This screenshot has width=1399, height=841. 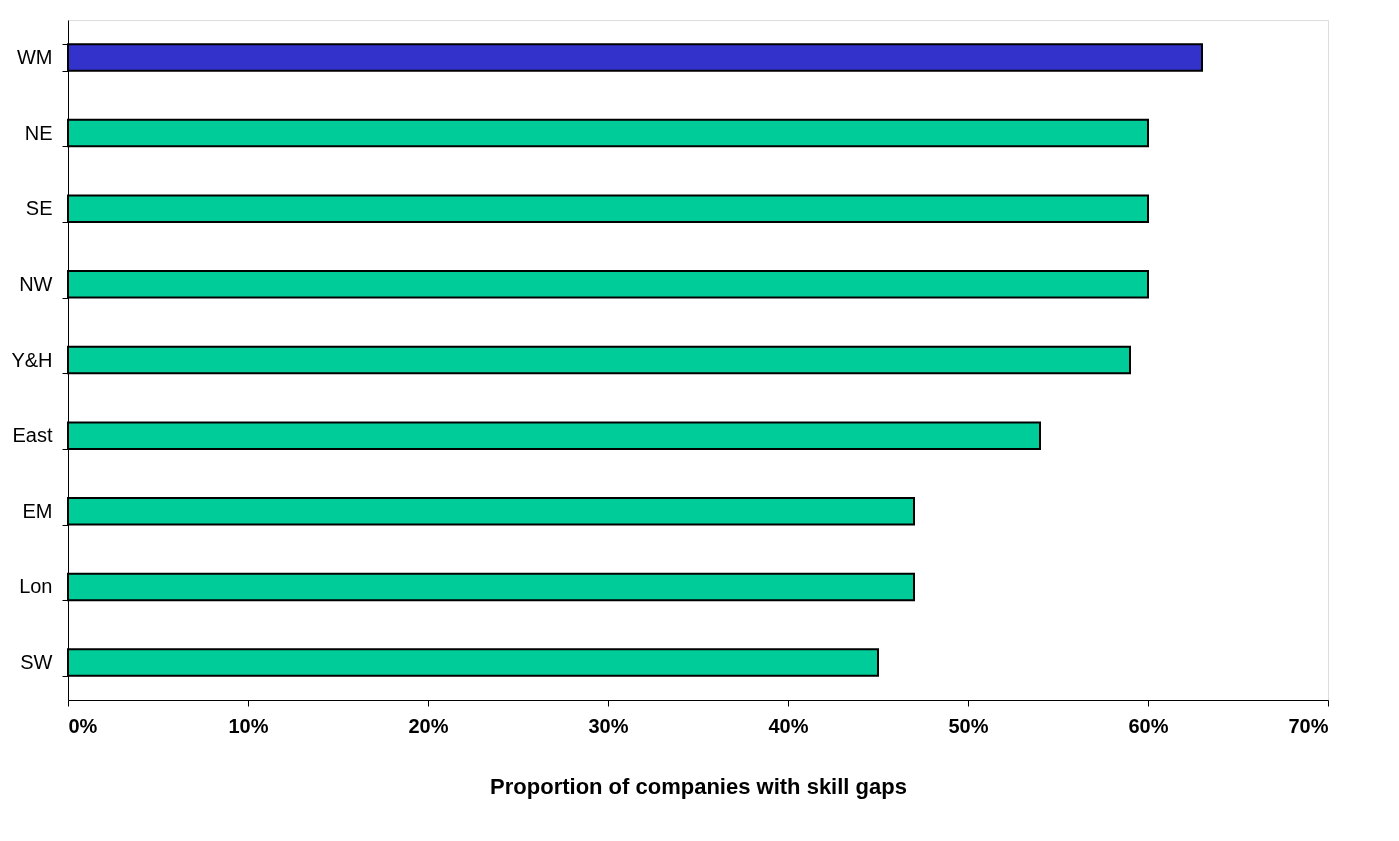 What do you see at coordinates (32, 359) in the screenshot?
I see `y-tick-label: Y&H` at bounding box center [32, 359].